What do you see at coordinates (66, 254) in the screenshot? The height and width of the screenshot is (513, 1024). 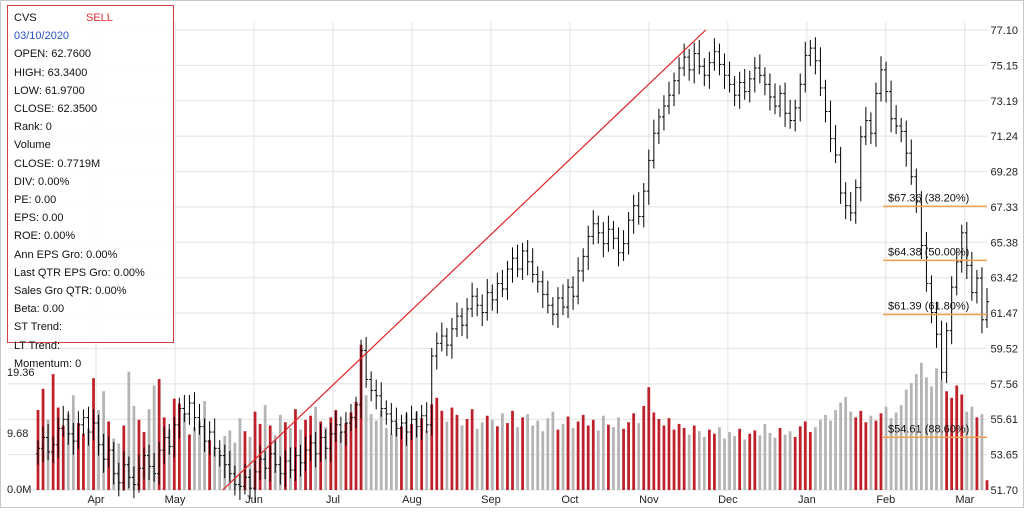 I see `info-row: Ann EPS Gro: 0.00%` at bounding box center [66, 254].